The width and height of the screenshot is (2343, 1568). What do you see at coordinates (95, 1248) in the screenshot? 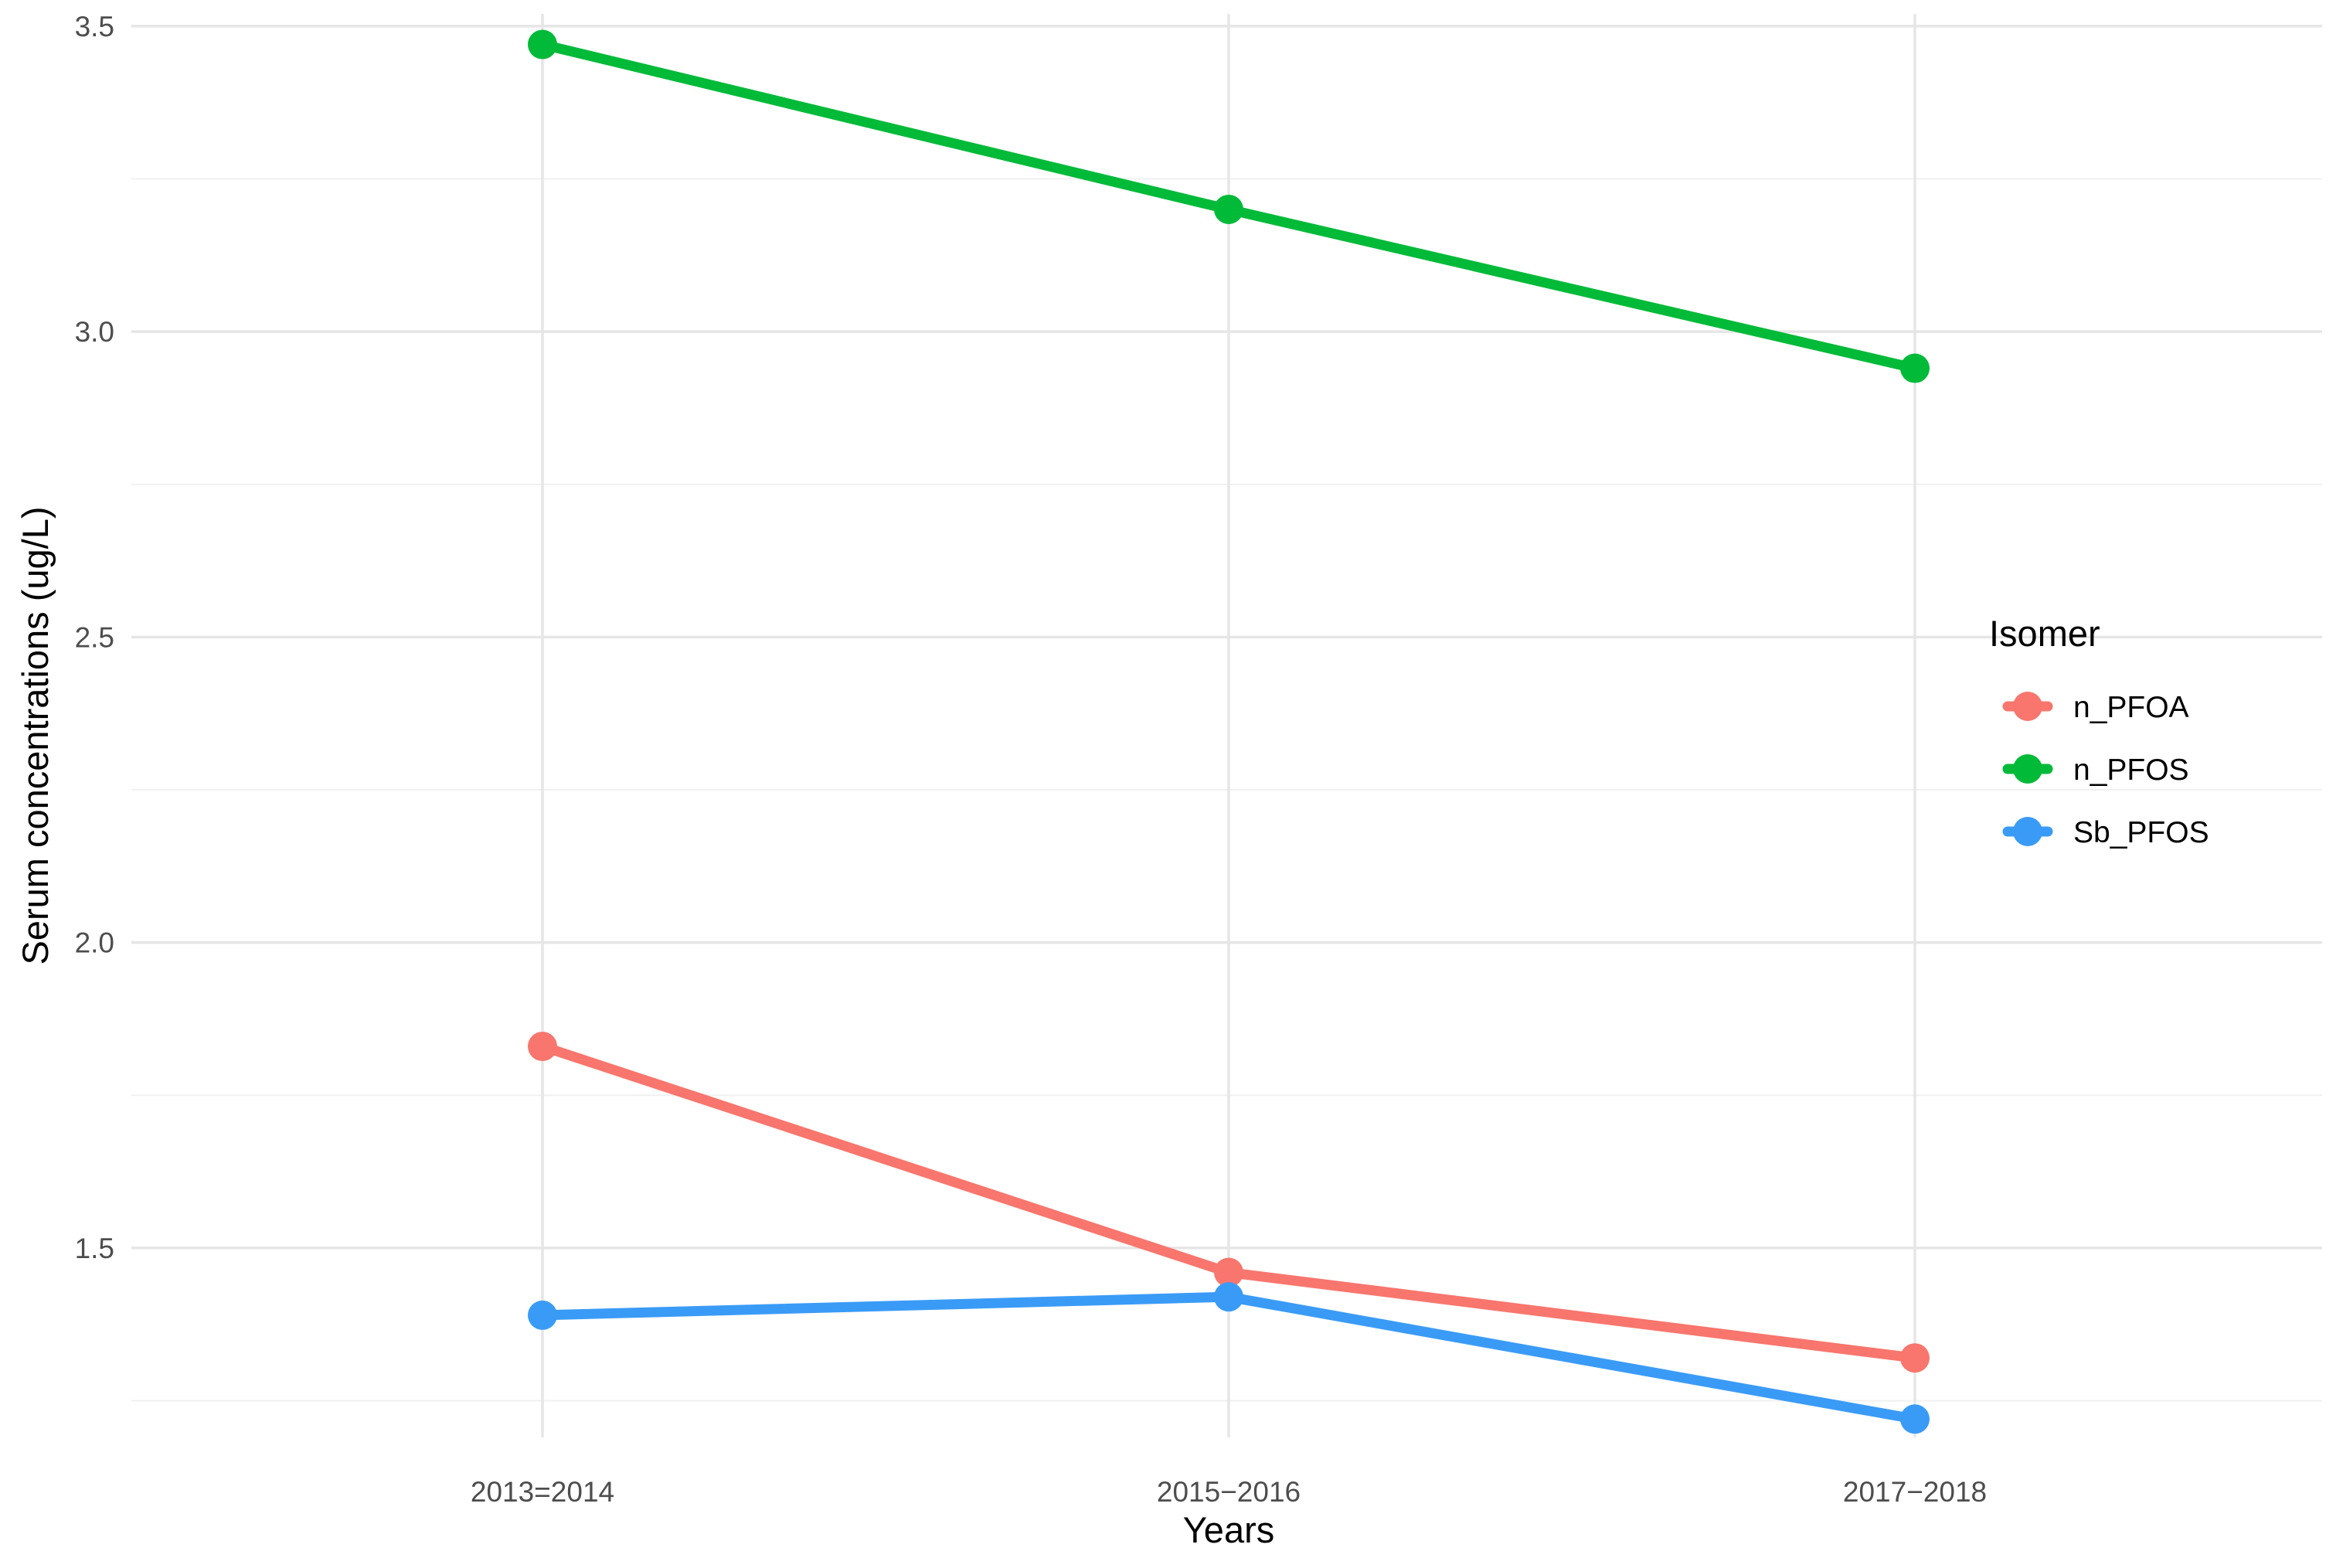
I see `y-tick-label: 1.5` at bounding box center [95, 1248].